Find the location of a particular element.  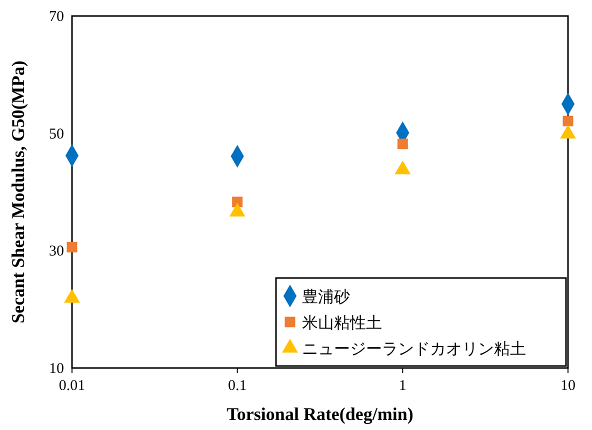

x-tick-label: 1 is located at coordinates (402, 386).